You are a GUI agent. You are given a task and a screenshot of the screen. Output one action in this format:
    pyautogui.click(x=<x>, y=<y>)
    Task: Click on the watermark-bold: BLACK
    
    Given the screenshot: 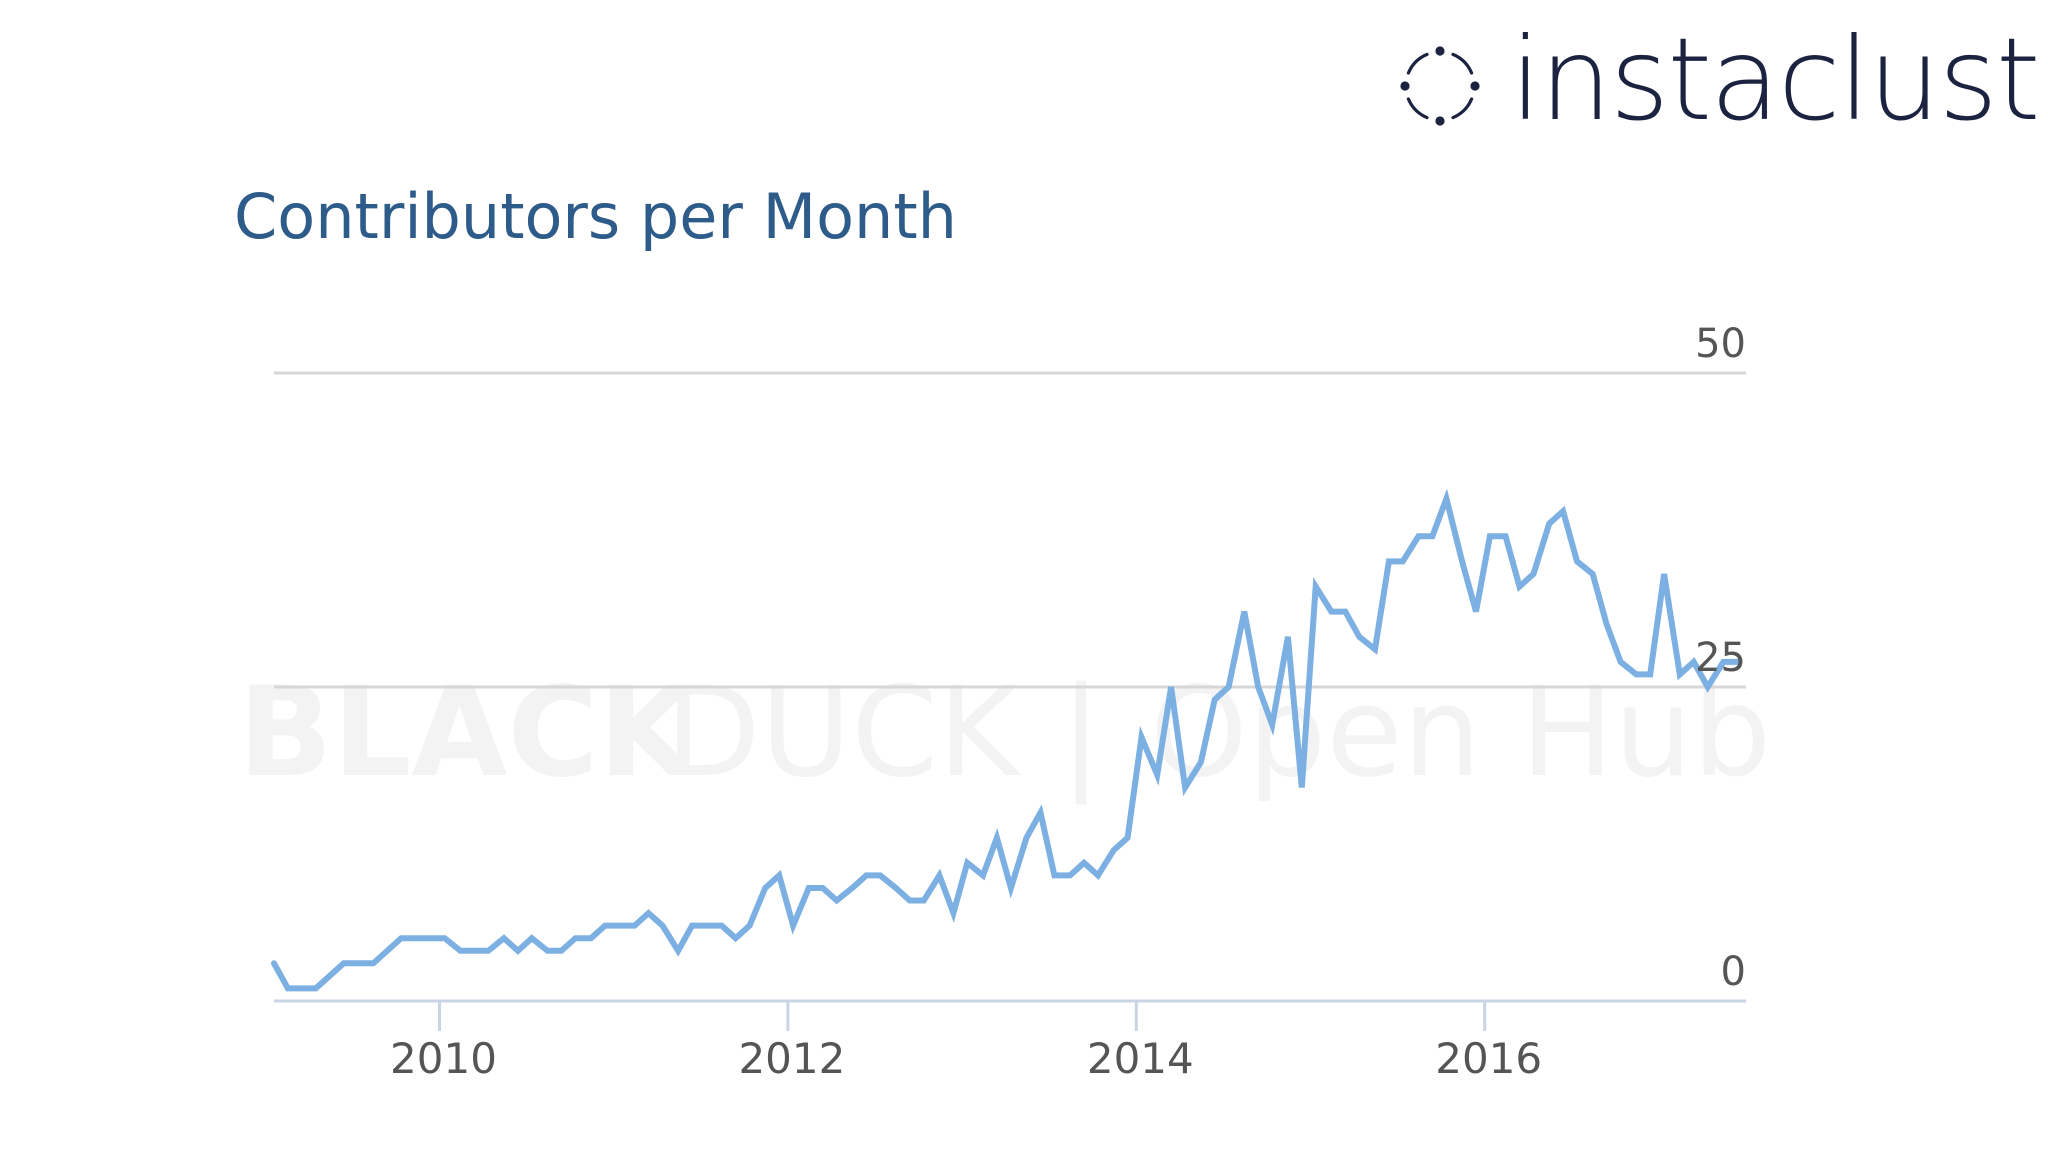 What is the action you would take?
    pyautogui.click(x=468, y=733)
    